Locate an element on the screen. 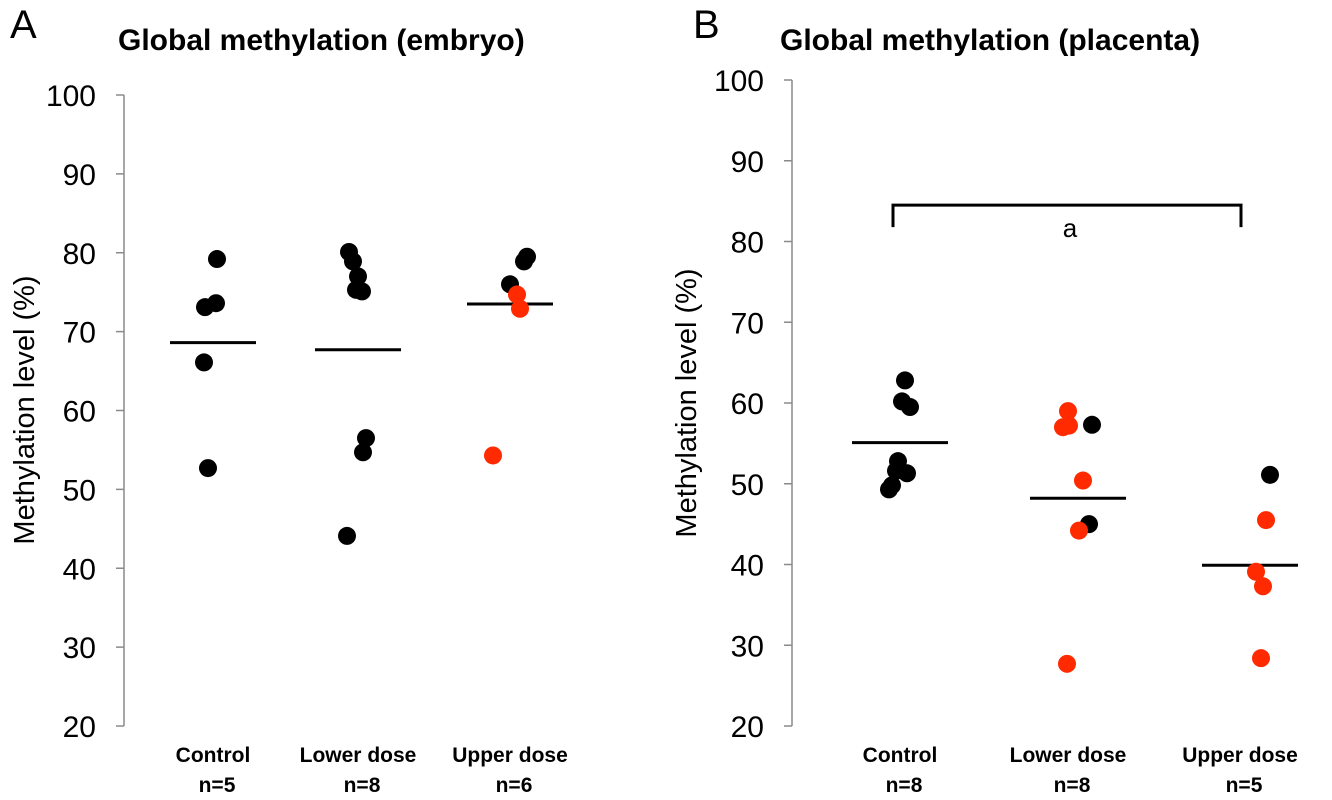  chart-title: Global methylation (placenta) is located at coordinates (990, 40).